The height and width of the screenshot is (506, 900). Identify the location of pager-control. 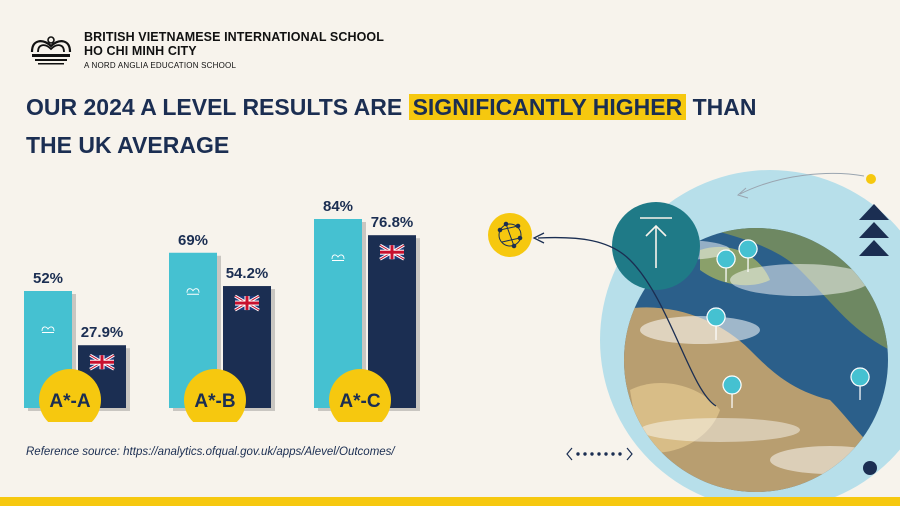
(600, 454).